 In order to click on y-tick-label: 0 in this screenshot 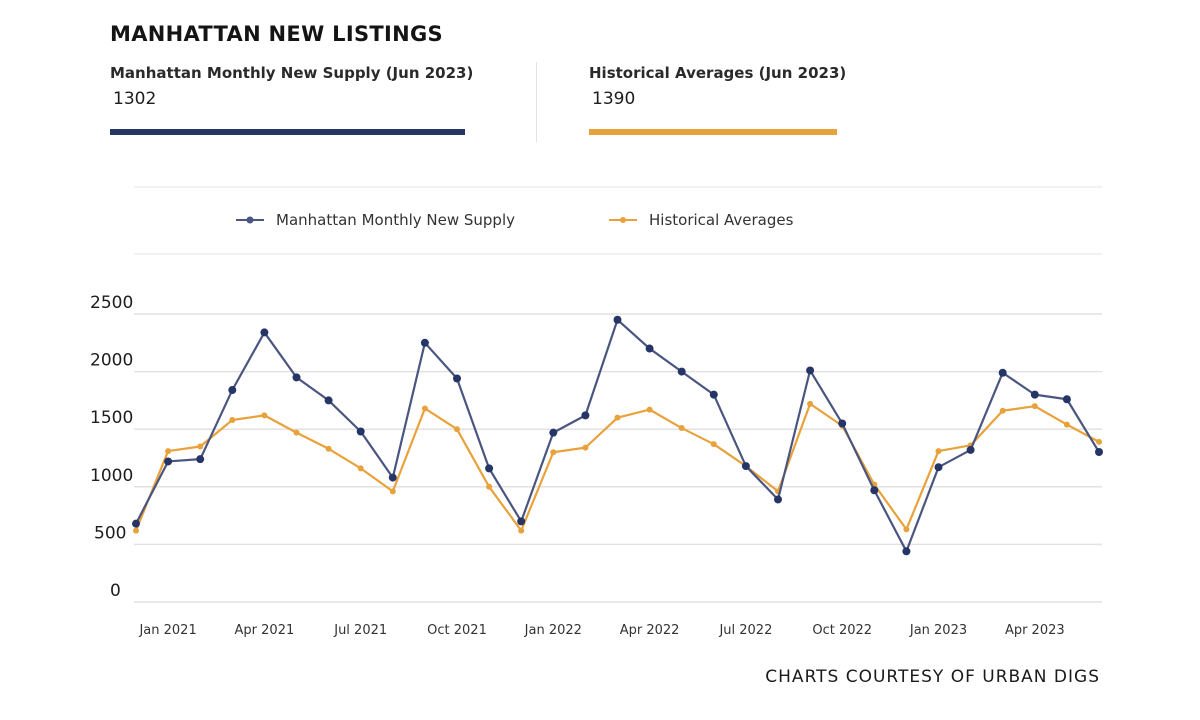, I will do `click(115, 591)`.